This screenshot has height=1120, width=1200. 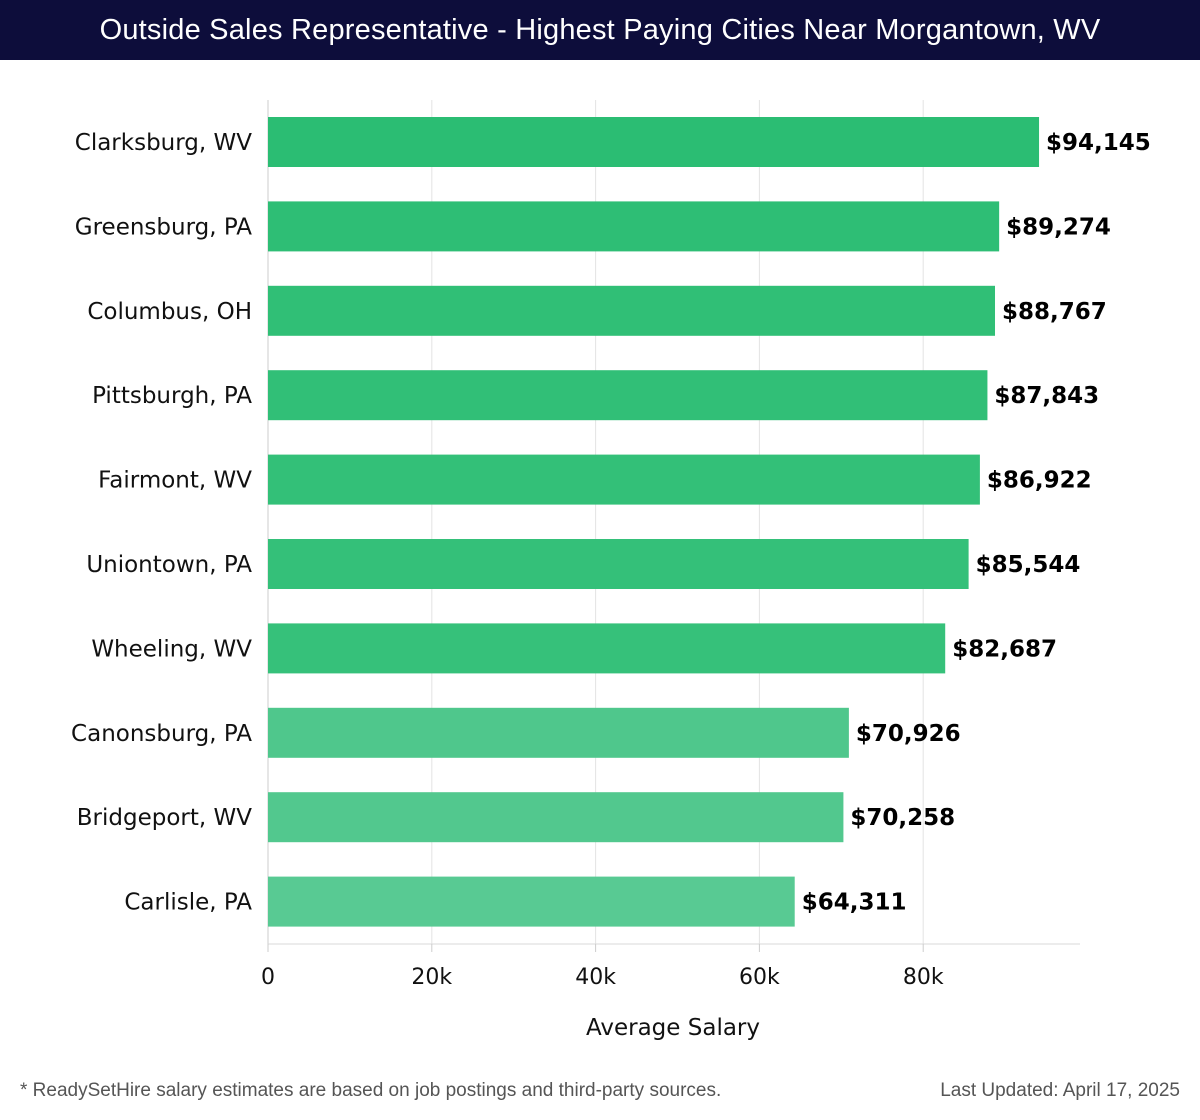 What do you see at coordinates (1060, 1090) in the screenshot?
I see `last-updated: Last Updated: April 17, 2025` at bounding box center [1060, 1090].